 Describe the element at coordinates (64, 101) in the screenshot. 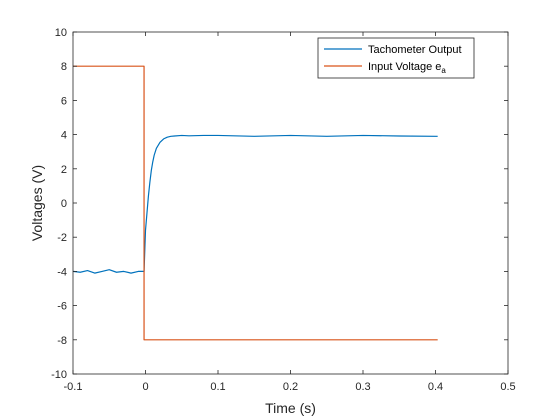

I see `y-tick-label: 6` at that location.